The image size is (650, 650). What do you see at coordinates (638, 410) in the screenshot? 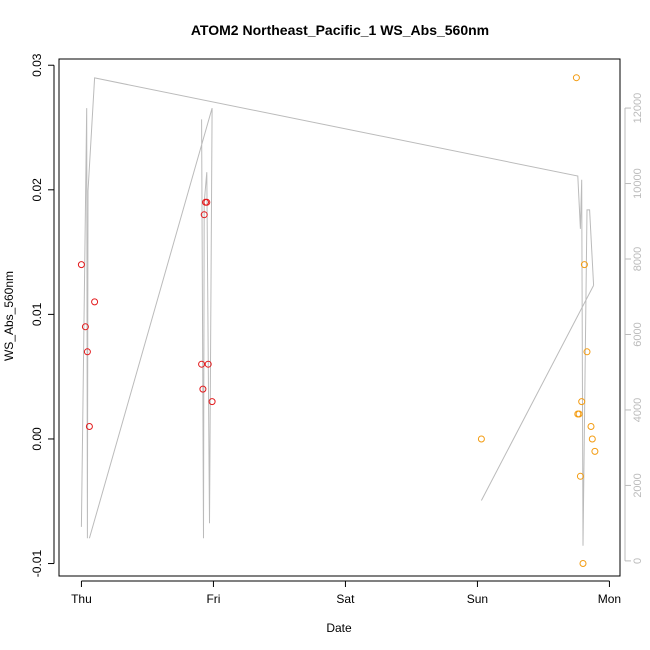
I see `y2-tick-label-3: 4000` at bounding box center [638, 410].